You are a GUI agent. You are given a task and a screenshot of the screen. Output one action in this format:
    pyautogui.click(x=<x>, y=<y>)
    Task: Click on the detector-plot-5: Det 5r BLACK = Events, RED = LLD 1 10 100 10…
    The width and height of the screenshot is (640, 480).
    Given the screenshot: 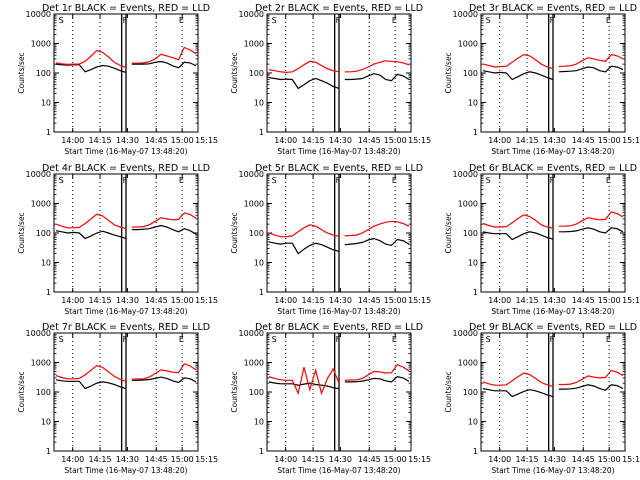 What is the action you would take?
    pyautogui.click(x=330, y=239)
    